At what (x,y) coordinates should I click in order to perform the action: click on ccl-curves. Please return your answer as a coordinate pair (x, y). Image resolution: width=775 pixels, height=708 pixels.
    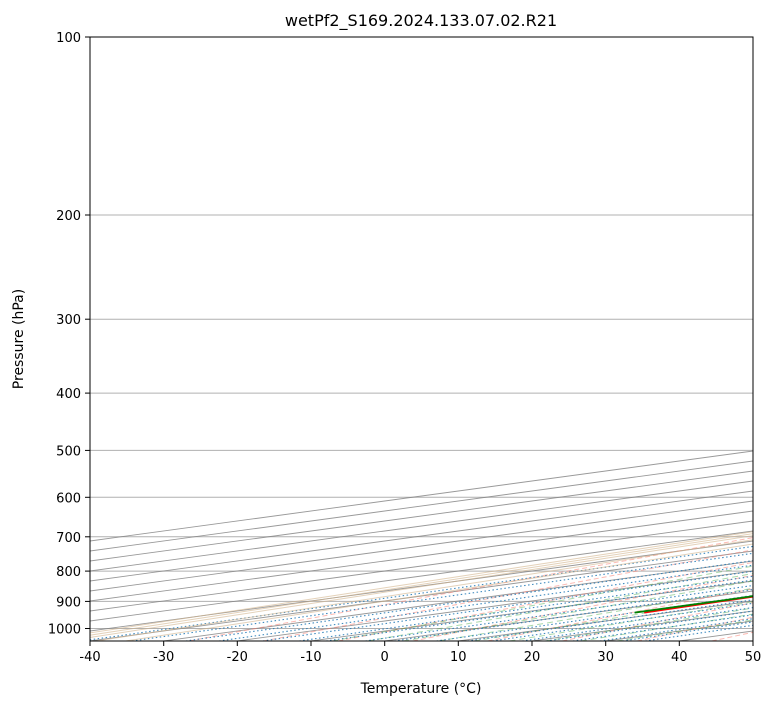
    Looking at the image, I should click on (421, 586).